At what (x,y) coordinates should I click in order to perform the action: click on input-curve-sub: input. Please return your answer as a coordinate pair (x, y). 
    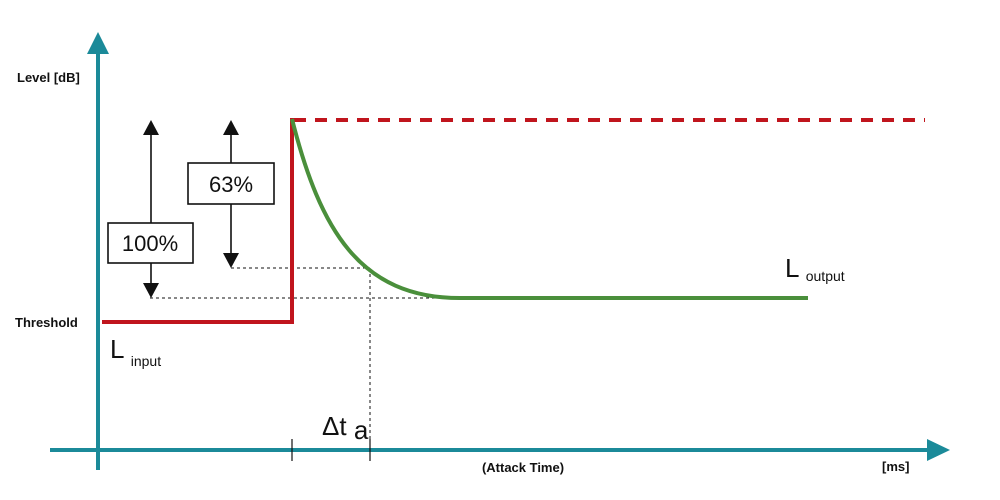
    Looking at the image, I should click on (146, 361).